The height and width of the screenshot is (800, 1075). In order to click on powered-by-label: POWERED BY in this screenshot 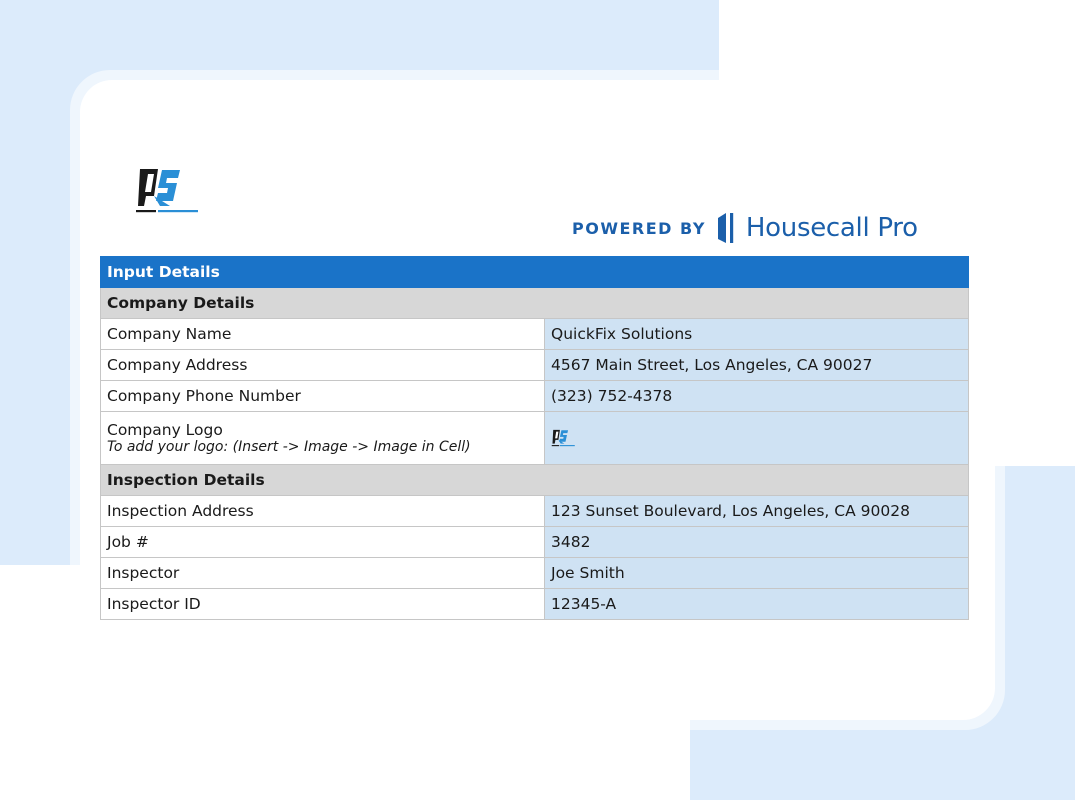, I will do `click(639, 228)`.